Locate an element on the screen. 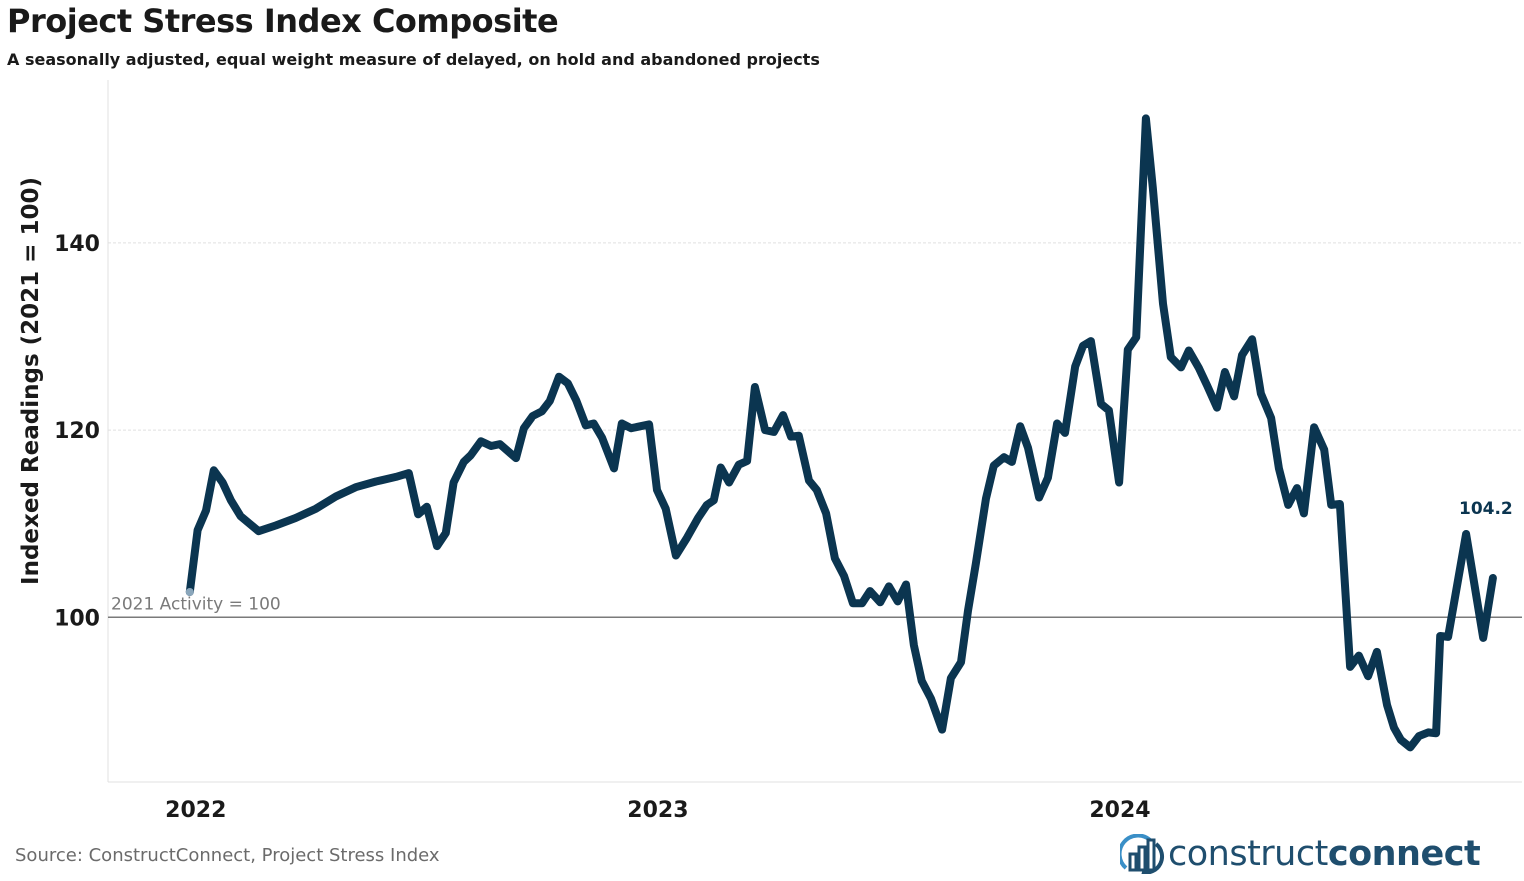  reference-line-label: 2021 Activity = 100 is located at coordinates (196, 604).